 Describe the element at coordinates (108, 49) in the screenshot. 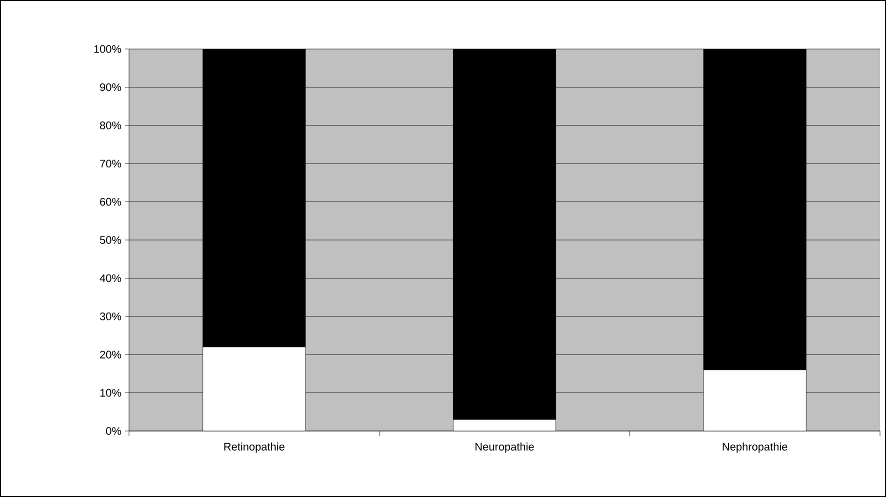

I see `y-tick-label: 100%` at that location.